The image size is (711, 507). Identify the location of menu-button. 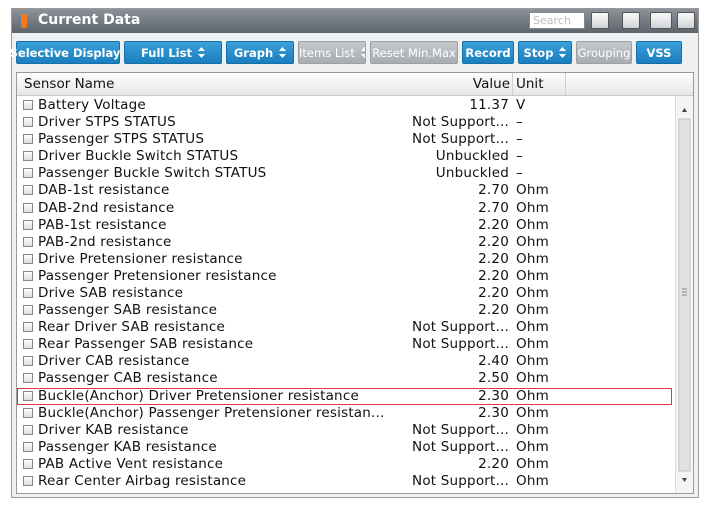
(686, 20).